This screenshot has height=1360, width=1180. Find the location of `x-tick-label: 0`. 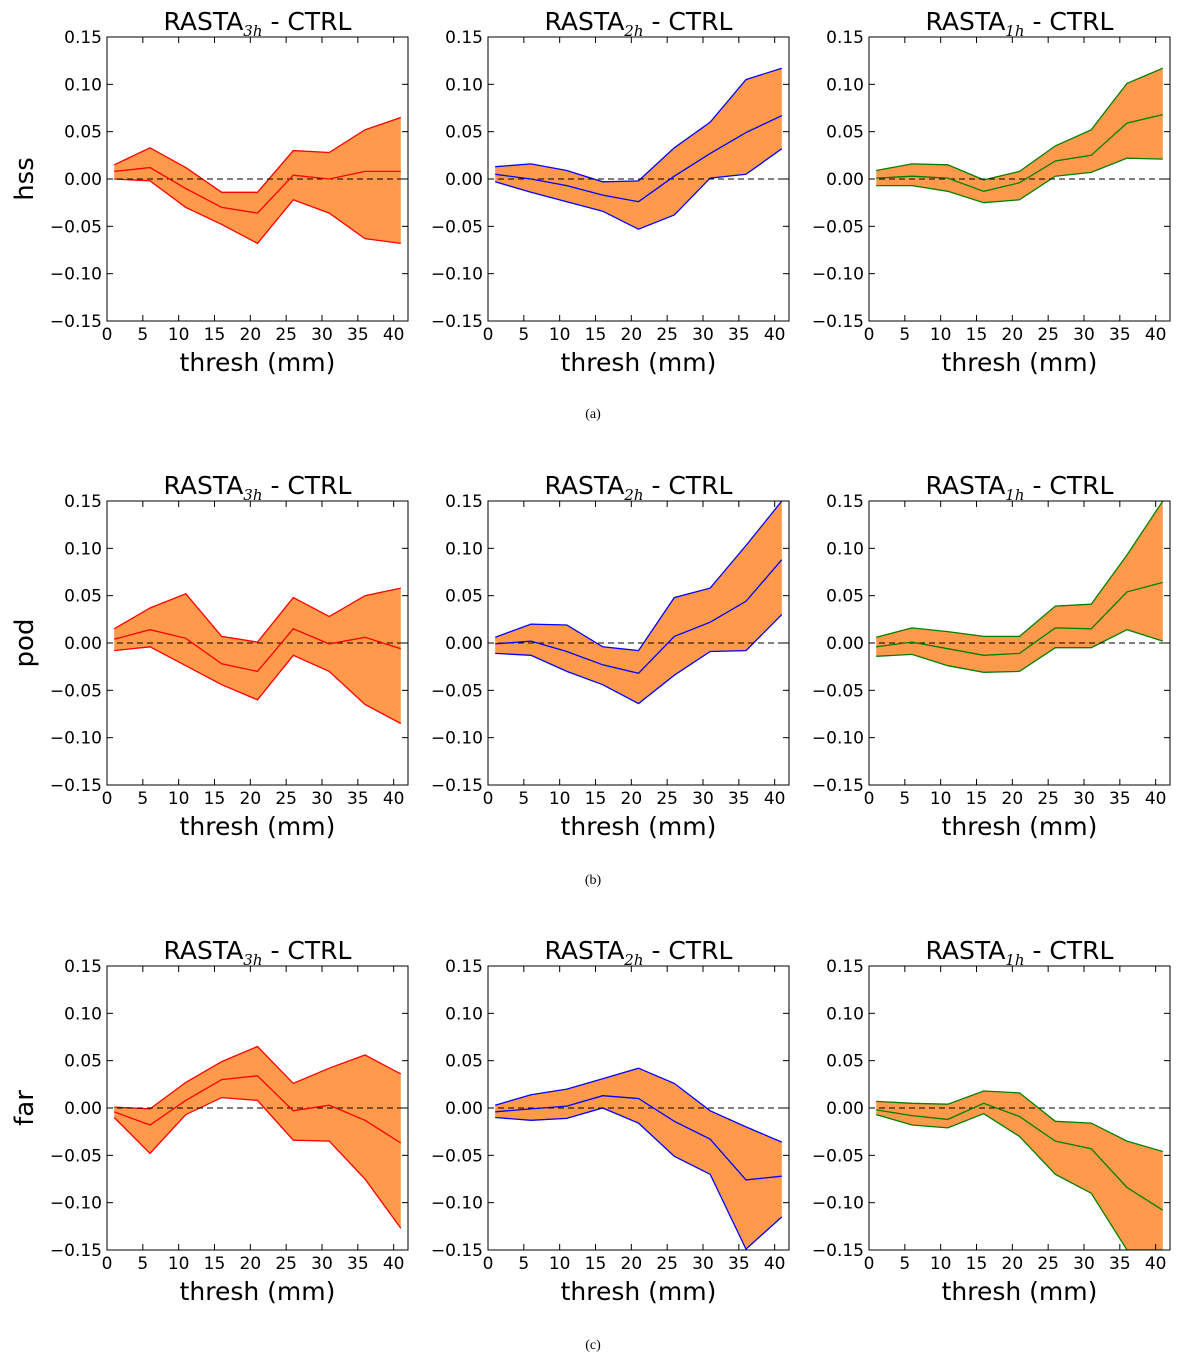

x-tick-label: 0 is located at coordinates (107, 799).